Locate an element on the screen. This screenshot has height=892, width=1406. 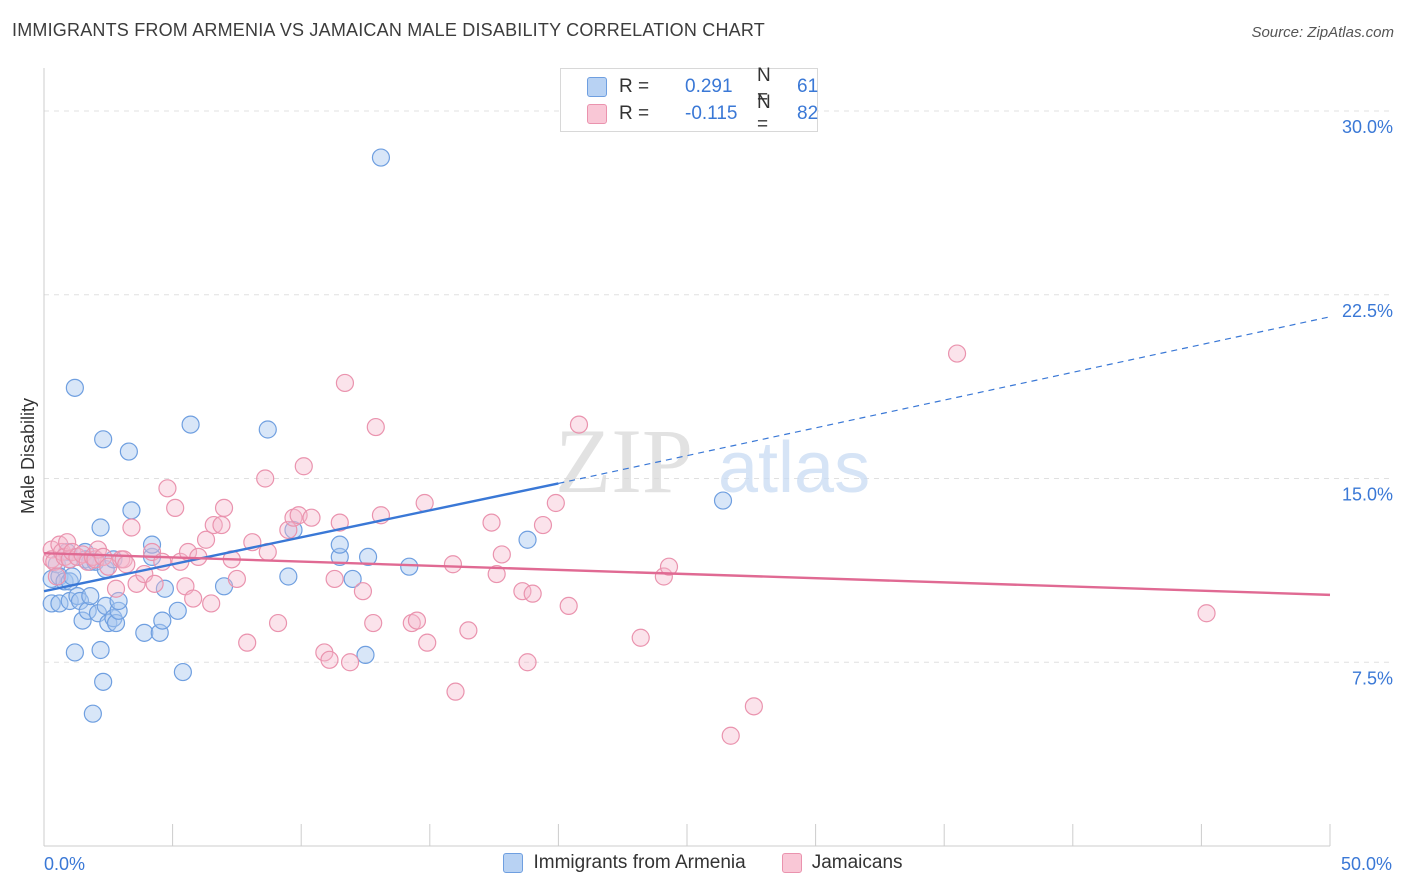
y-tick-label: 30.0% is located at coordinates (1367, 127).